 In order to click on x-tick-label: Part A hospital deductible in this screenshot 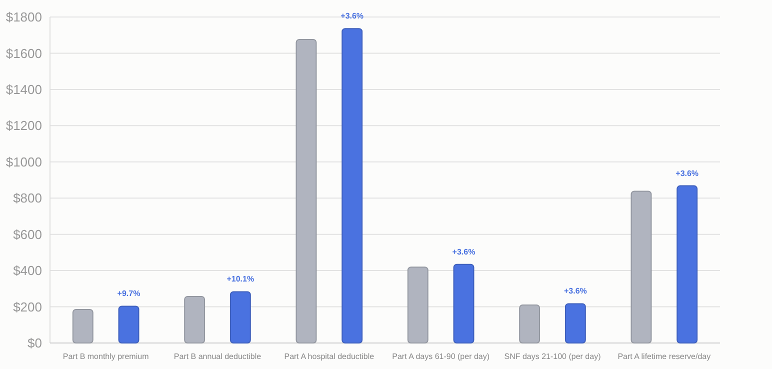, I will do `click(329, 356)`.